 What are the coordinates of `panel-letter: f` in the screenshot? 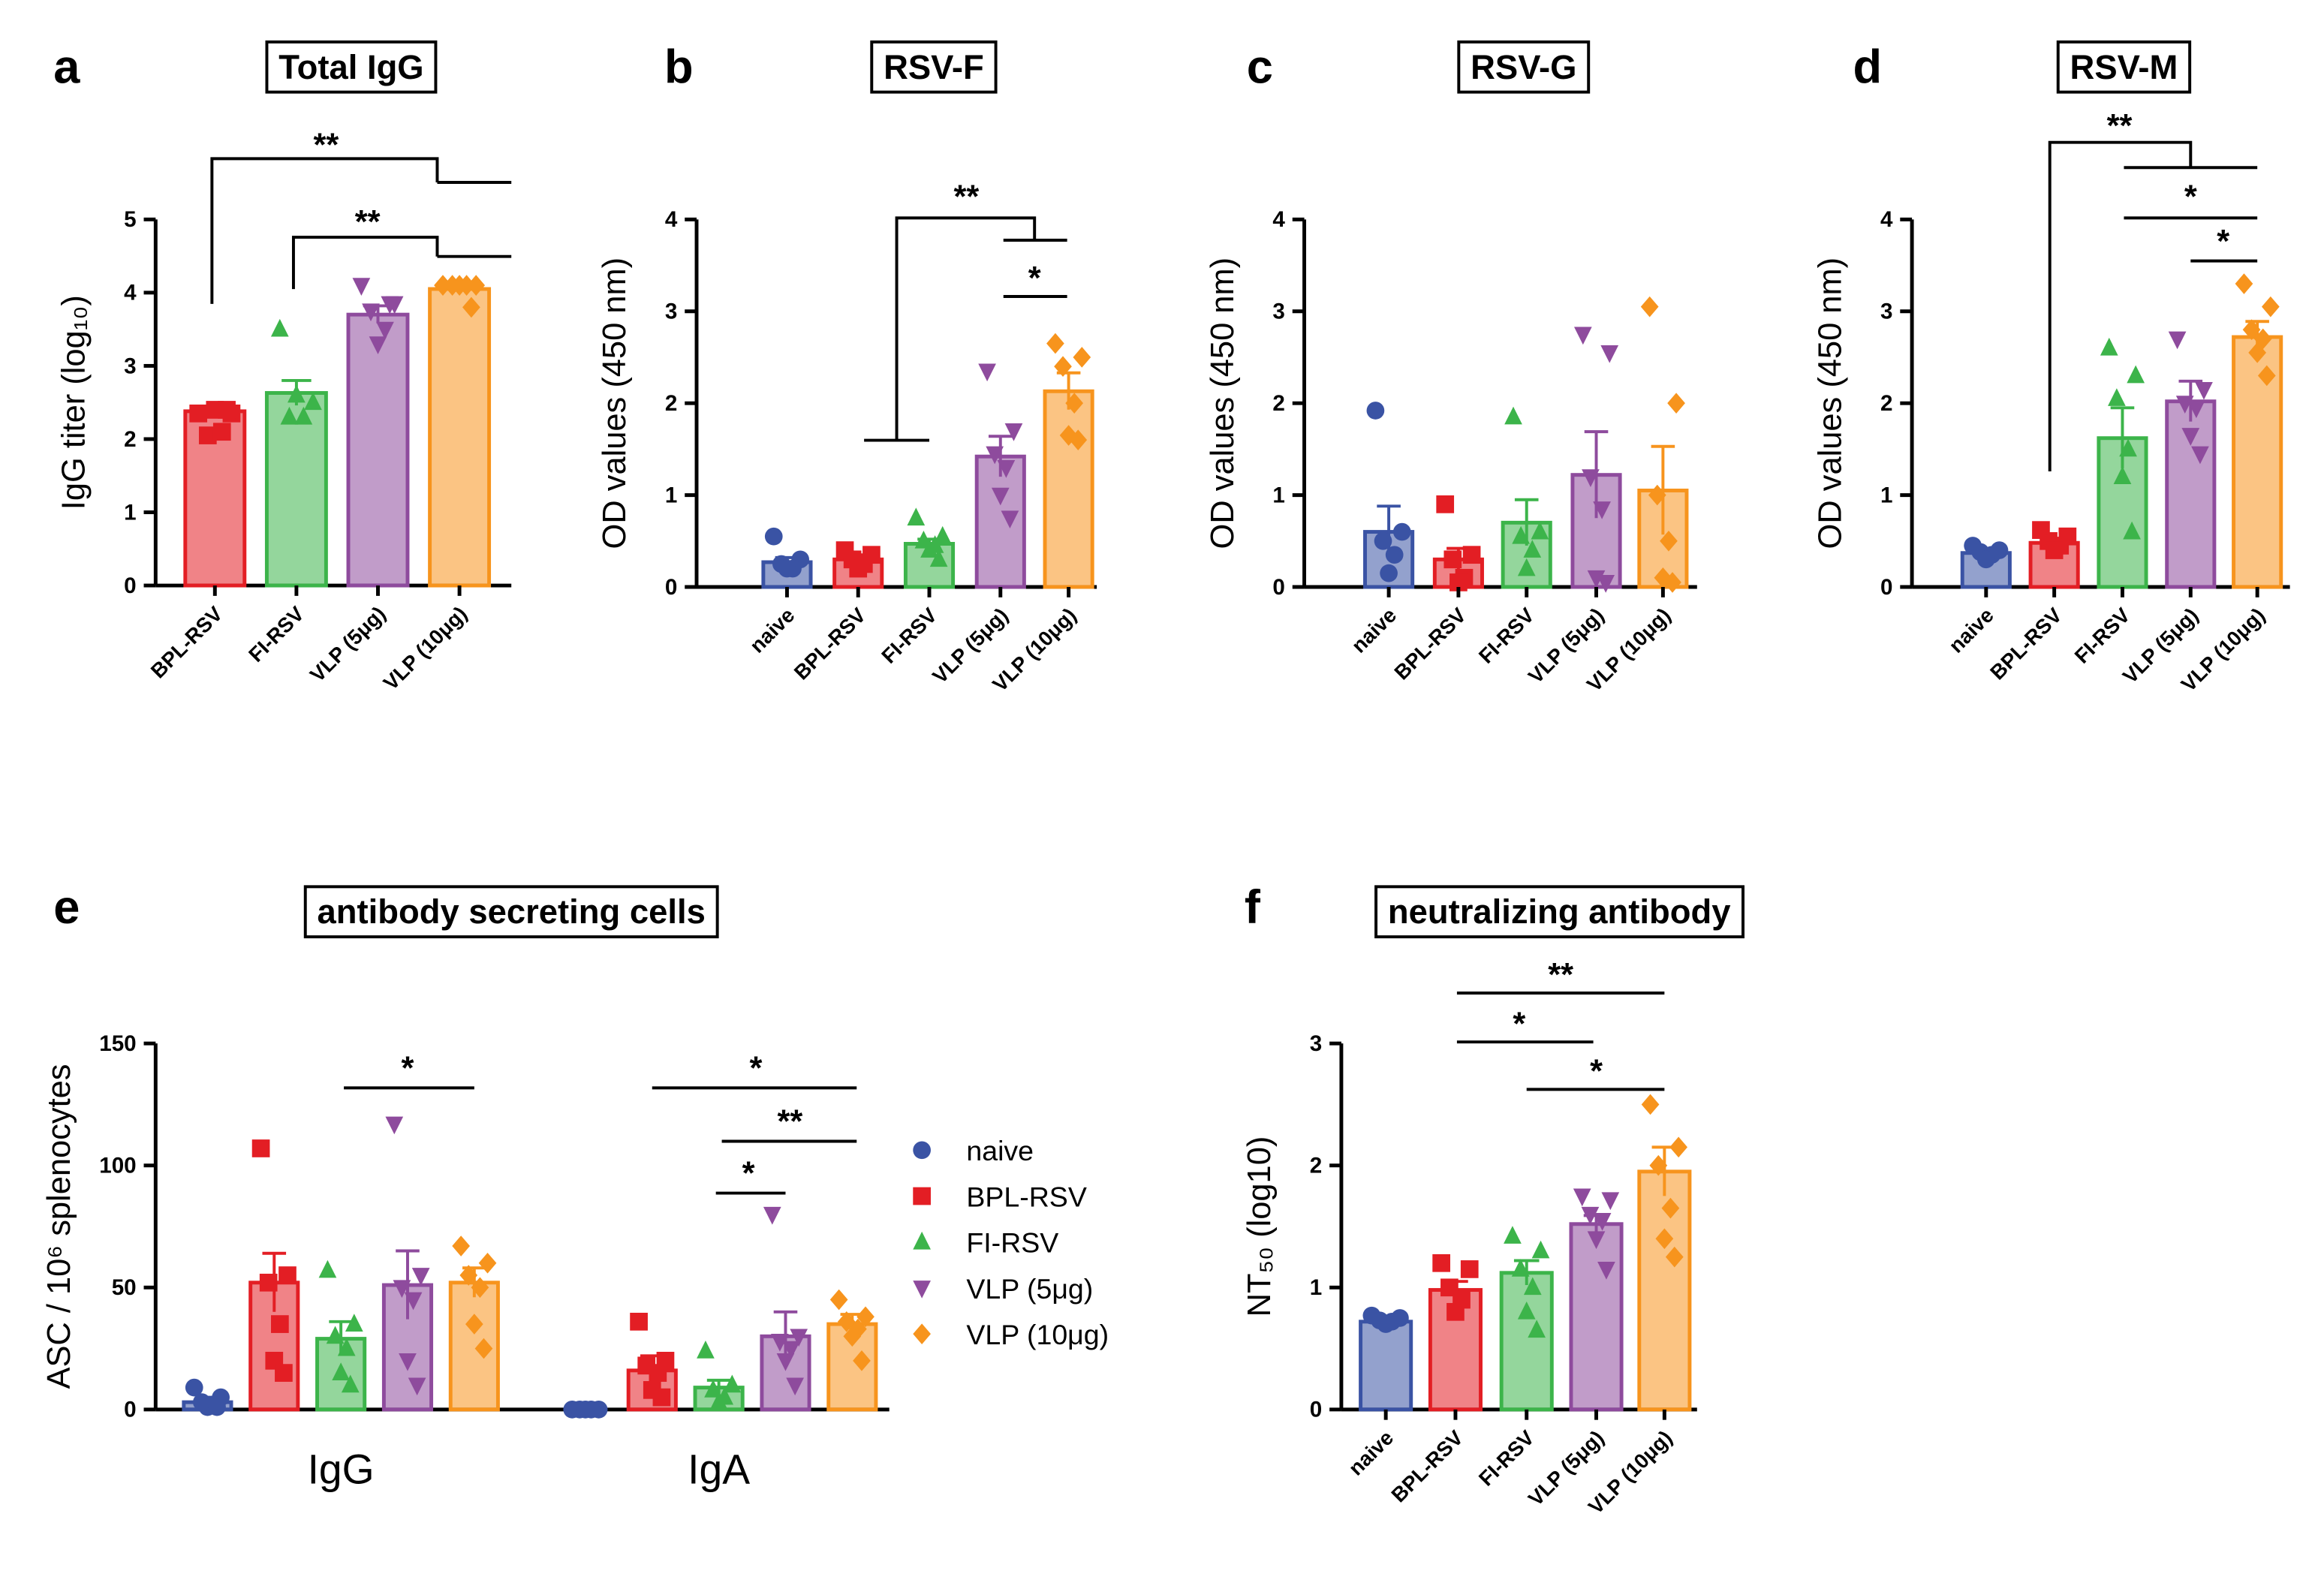 It's located at (1253, 908).